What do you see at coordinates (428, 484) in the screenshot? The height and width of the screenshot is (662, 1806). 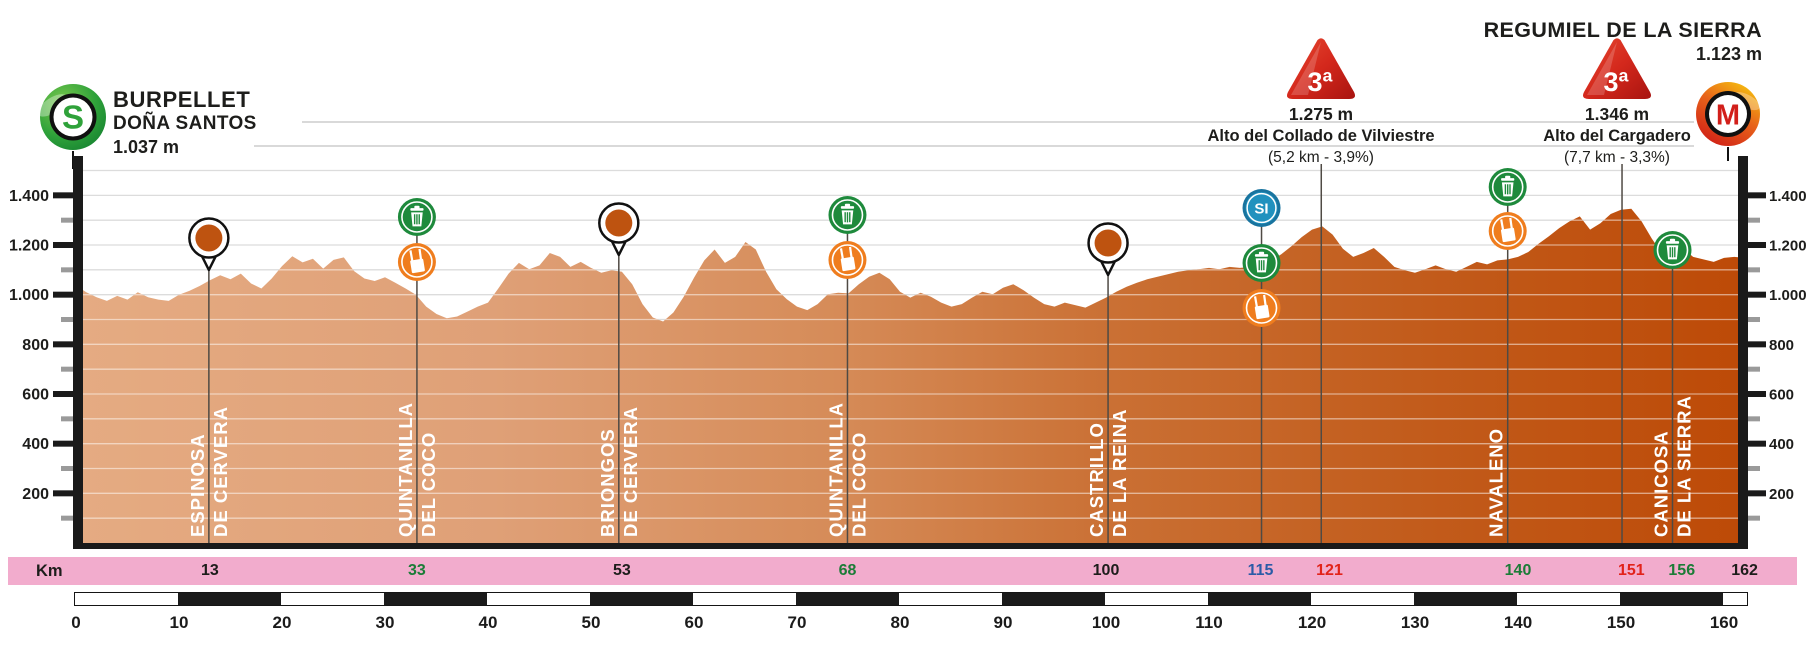 I see `town-label: DEL COCO` at bounding box center [428, 484].